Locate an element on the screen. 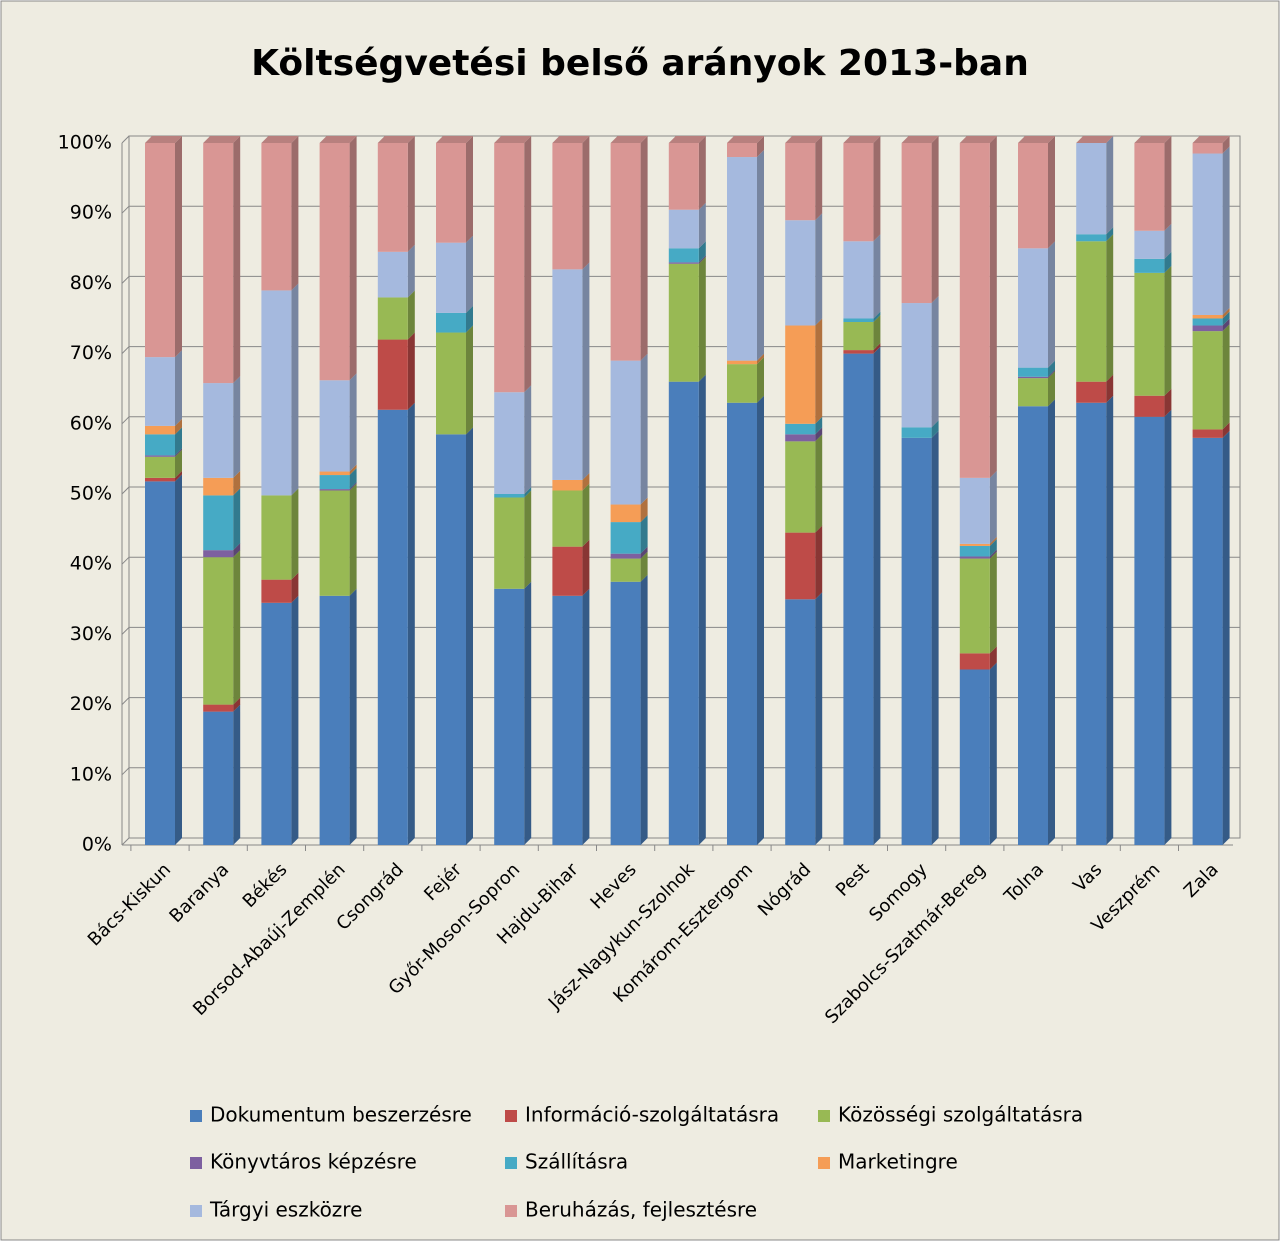 The image size is (1281, 1246). y-tick-label: 0% is located at coordinates (97, 845).